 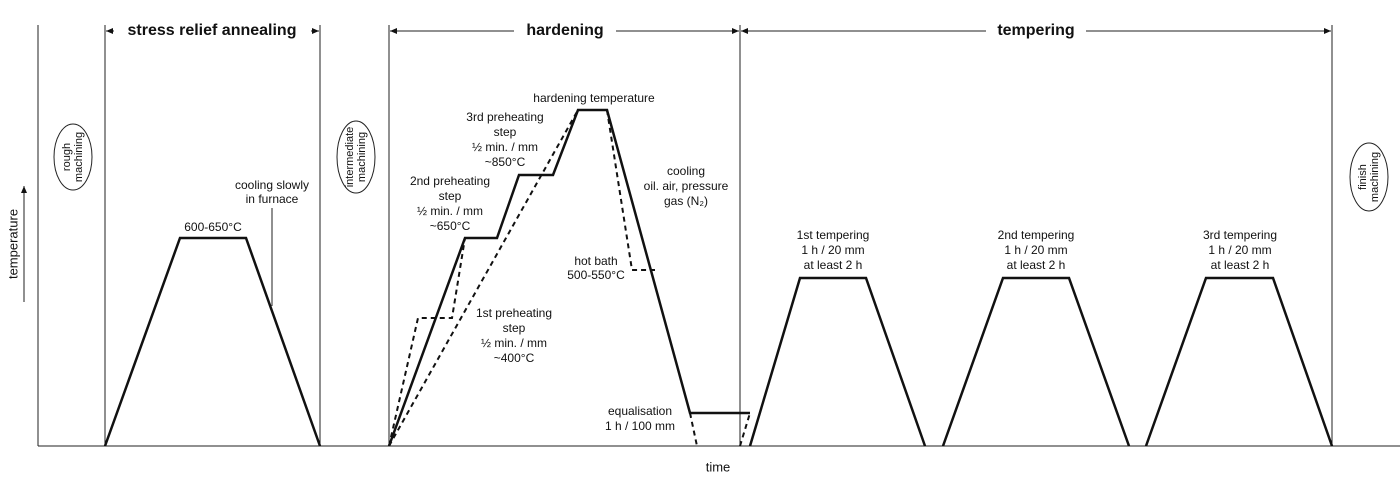 What do you see at coordinates (640, 426) in the screenshot?
I see `annotation: 1 h / 100 mm` at bounding box center [640, 426].